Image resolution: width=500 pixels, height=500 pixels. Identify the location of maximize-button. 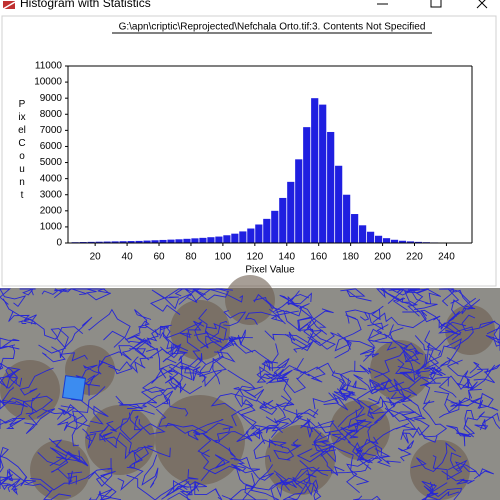
(436, 4).